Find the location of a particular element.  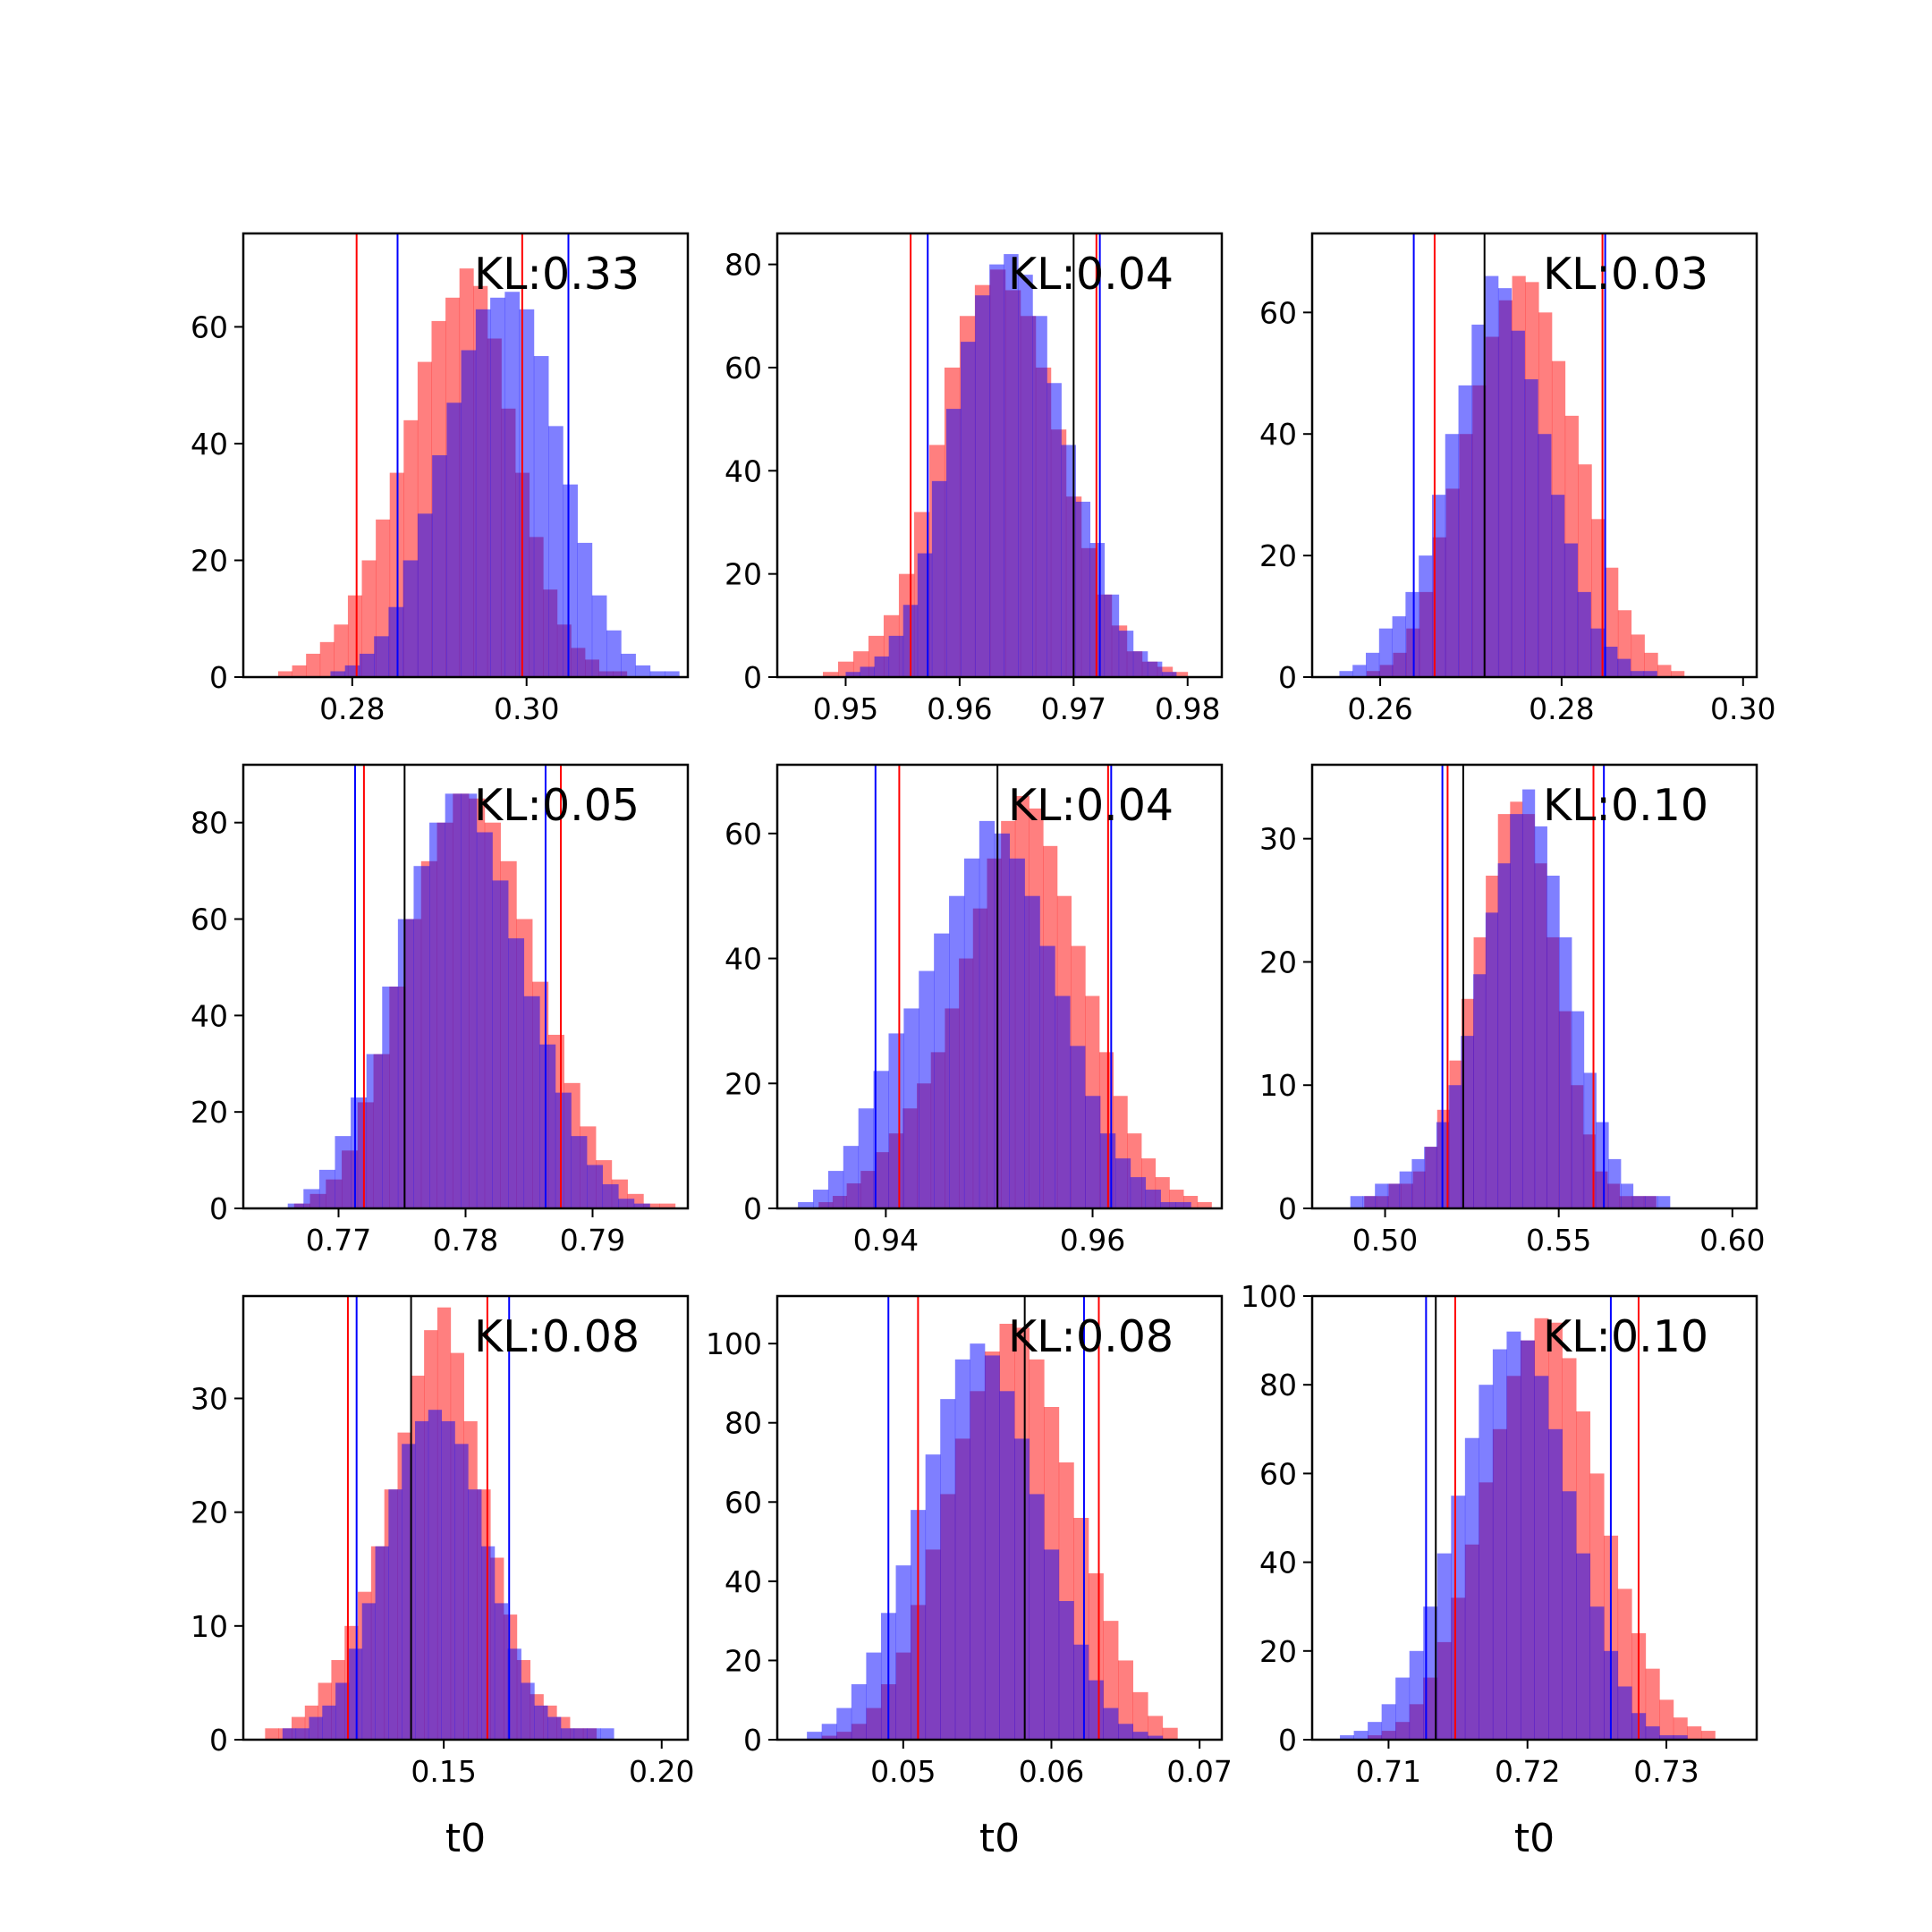

x-tick-label: 0.72 is located at coordinates (1527, 1771).